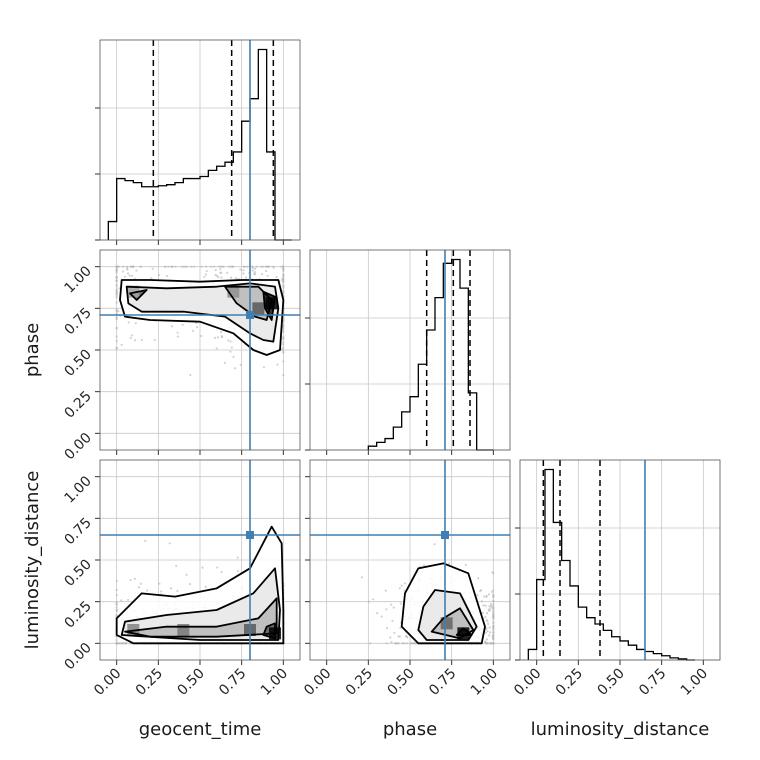 This screenshot has height=760, width=760. What do you see at coordinates (77, 573) in the screenshot?
I see `y-tick-label: 0.50` at bounding box center [77, 573].